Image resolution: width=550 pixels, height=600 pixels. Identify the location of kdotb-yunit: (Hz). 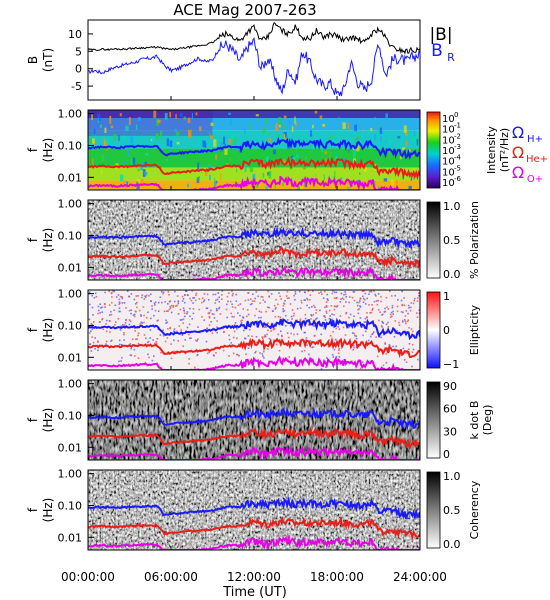
(48, 420).